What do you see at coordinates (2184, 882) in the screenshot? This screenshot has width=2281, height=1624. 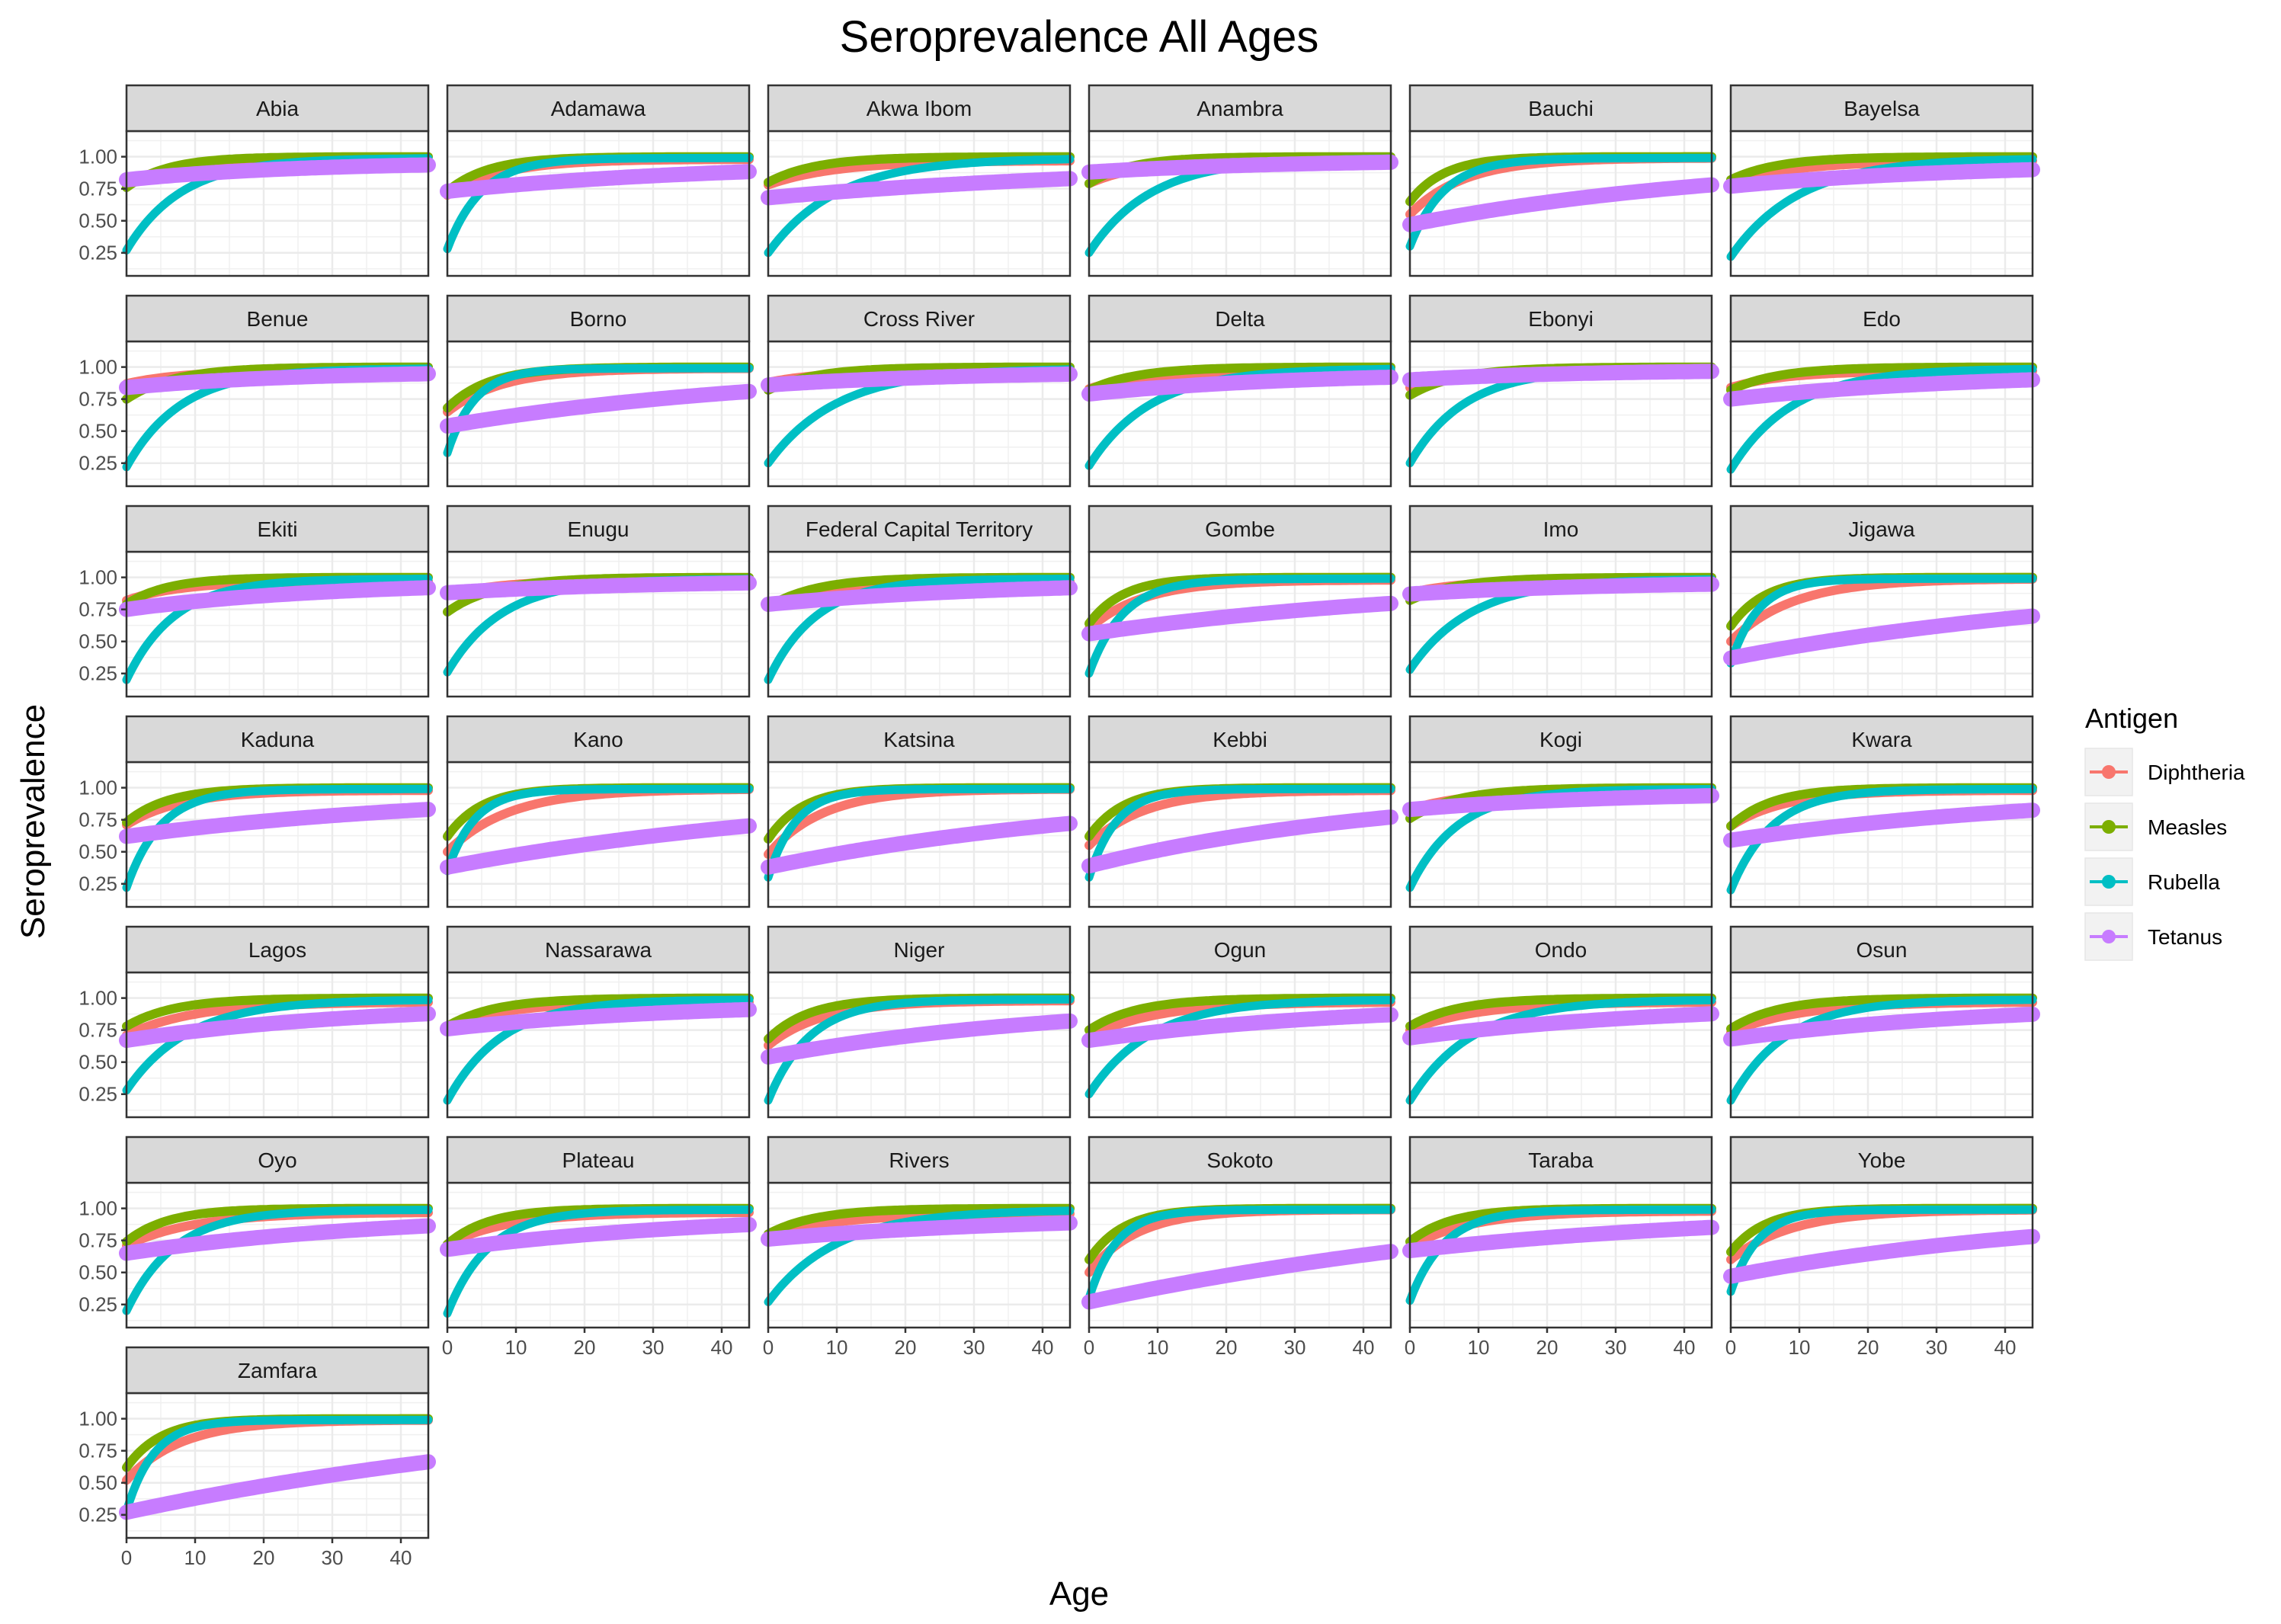 I see `legend-label: Rubella` at bounding box center [2184, 882].